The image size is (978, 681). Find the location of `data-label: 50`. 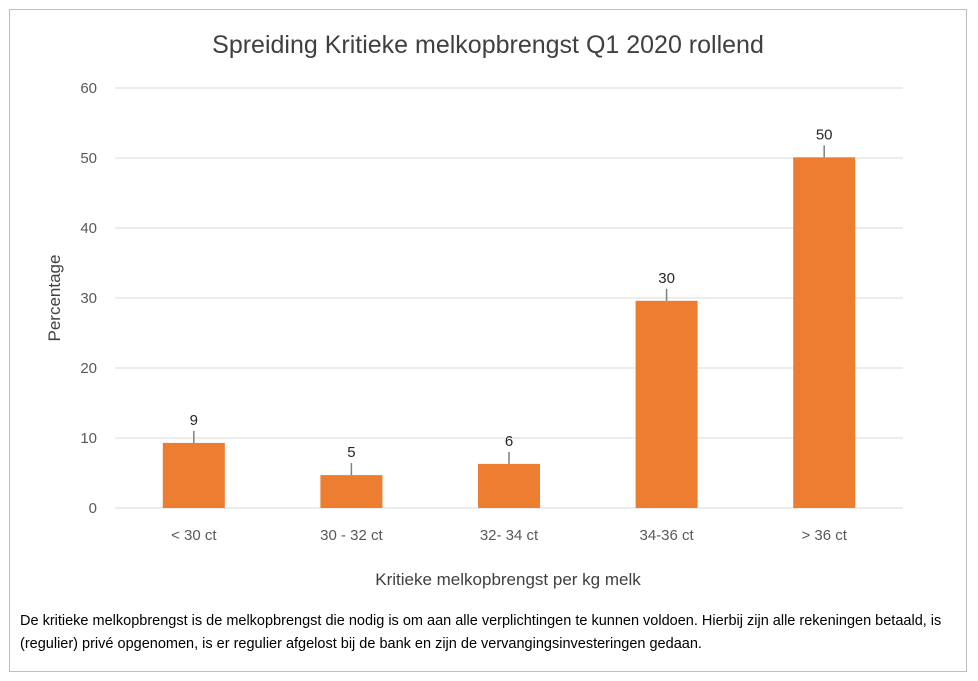

data-label: 50 is located at coordinates (824, 134).